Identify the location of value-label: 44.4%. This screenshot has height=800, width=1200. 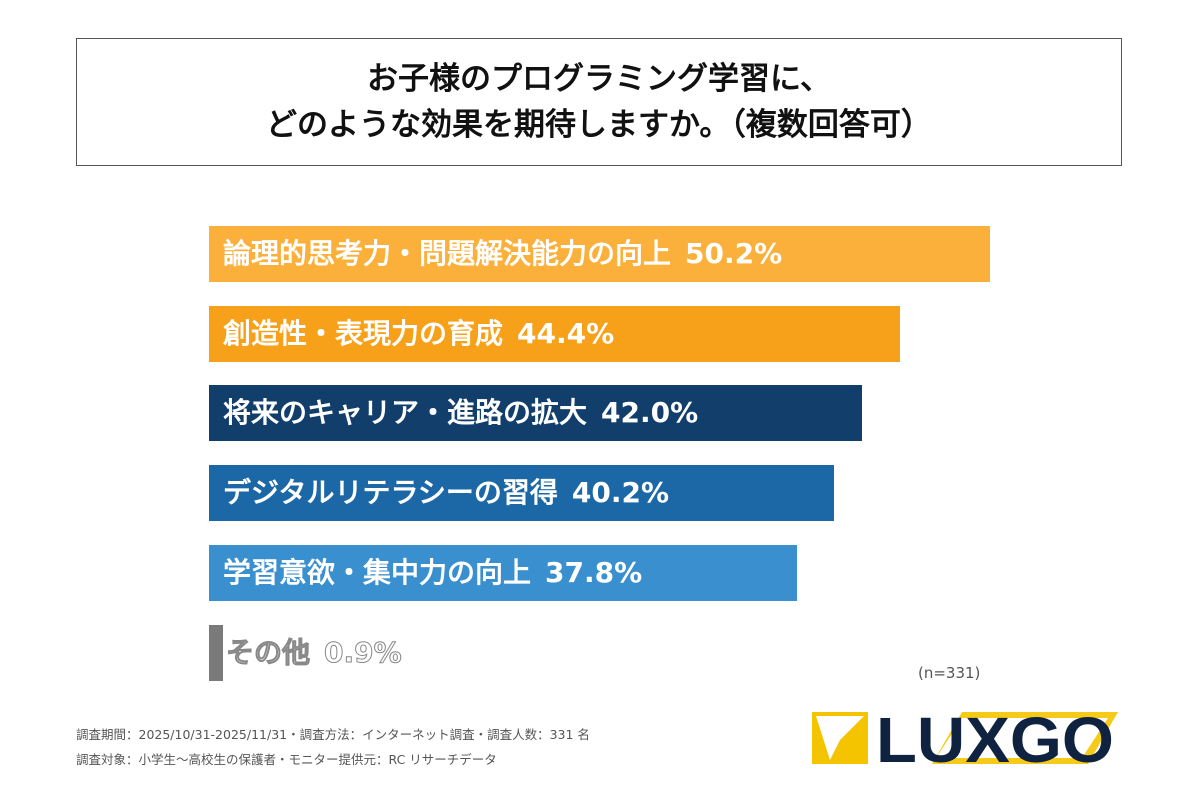
(566, 333).